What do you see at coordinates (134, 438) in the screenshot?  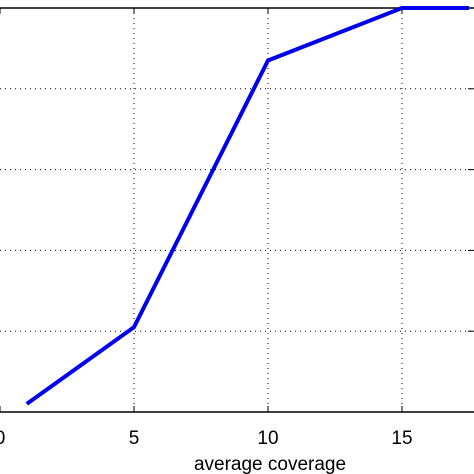 I see `x-tick-label: 5` at bounding box center [134, 438].